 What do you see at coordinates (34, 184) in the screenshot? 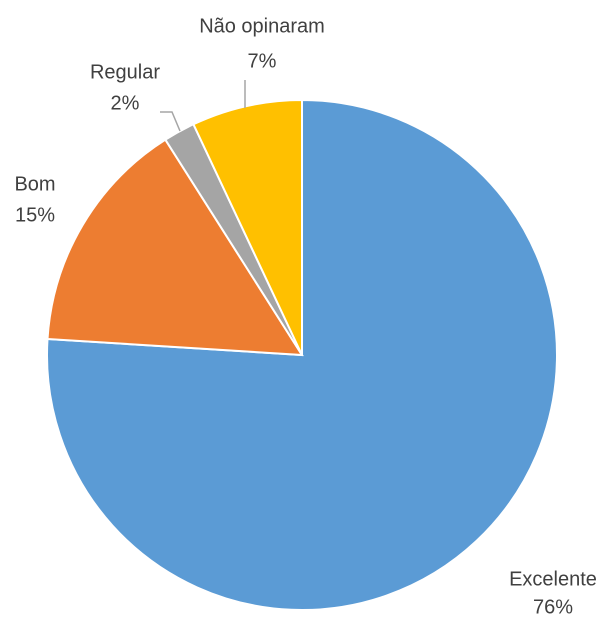
I see `category-label: Bom` at bounding box center [34, 184].